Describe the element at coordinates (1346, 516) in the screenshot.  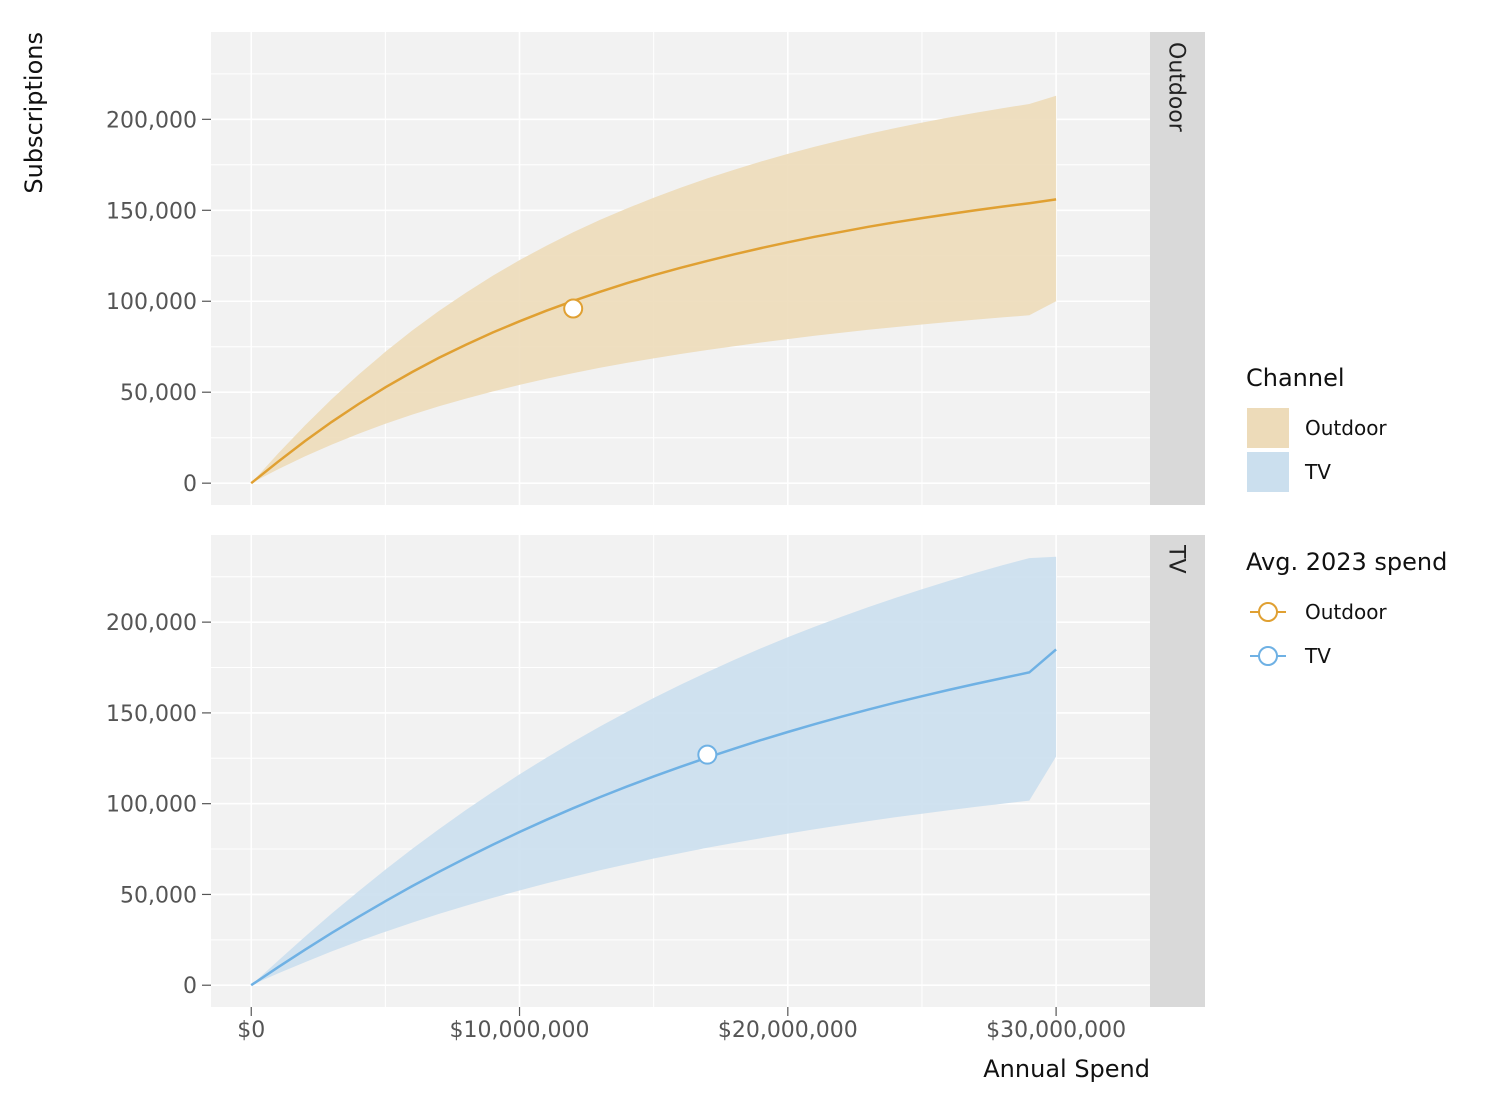
I see `legend: Channel Outdoor TV Avg. 2023 spend Outdoor TV` at that location.